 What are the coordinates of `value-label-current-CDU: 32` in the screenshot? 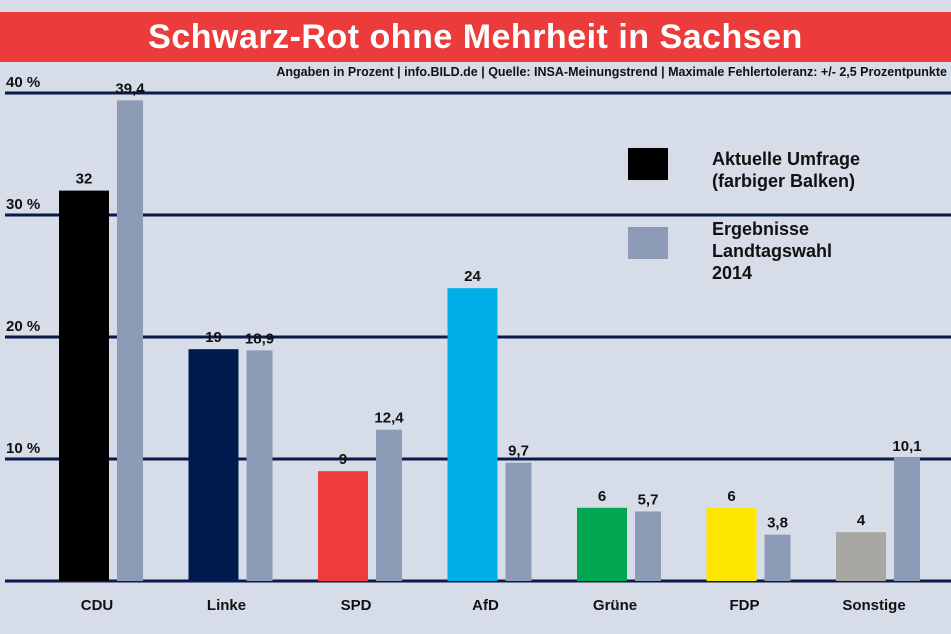 It's located at (84, 179).